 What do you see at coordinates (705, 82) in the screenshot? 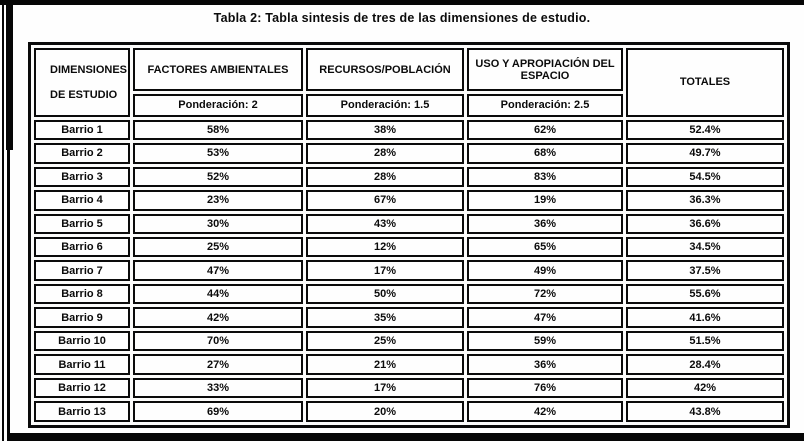
I see `header-totales: TOTALES` at bounding box center [705, 82].